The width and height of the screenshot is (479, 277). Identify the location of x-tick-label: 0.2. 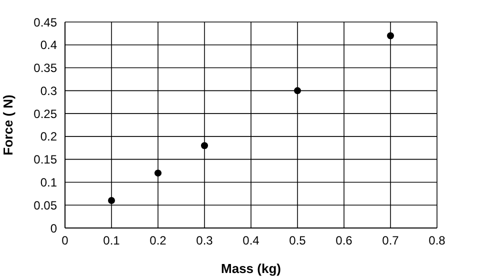
(158, 241).